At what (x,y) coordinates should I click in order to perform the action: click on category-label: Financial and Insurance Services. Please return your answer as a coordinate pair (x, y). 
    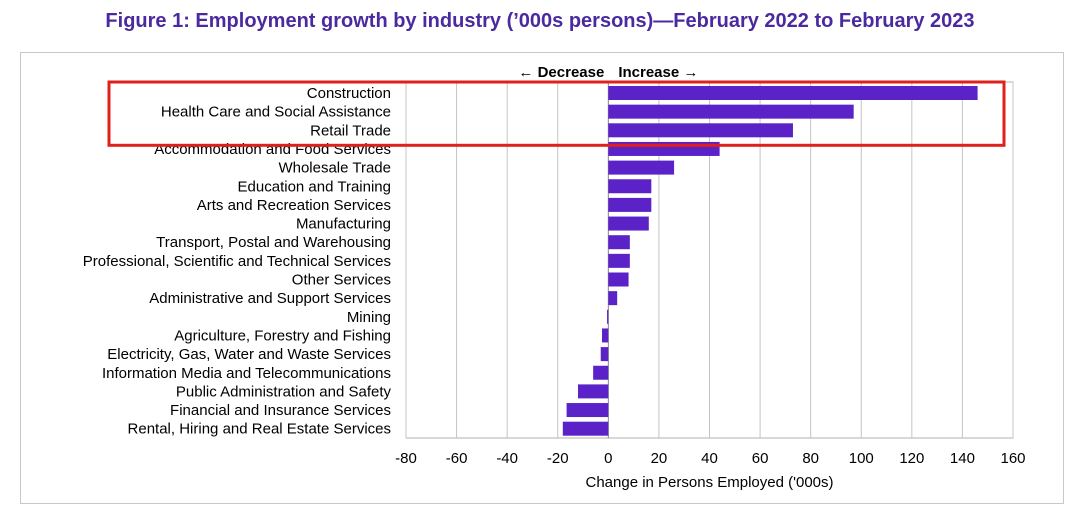
    Looking at the image, I should click on (280, 410).